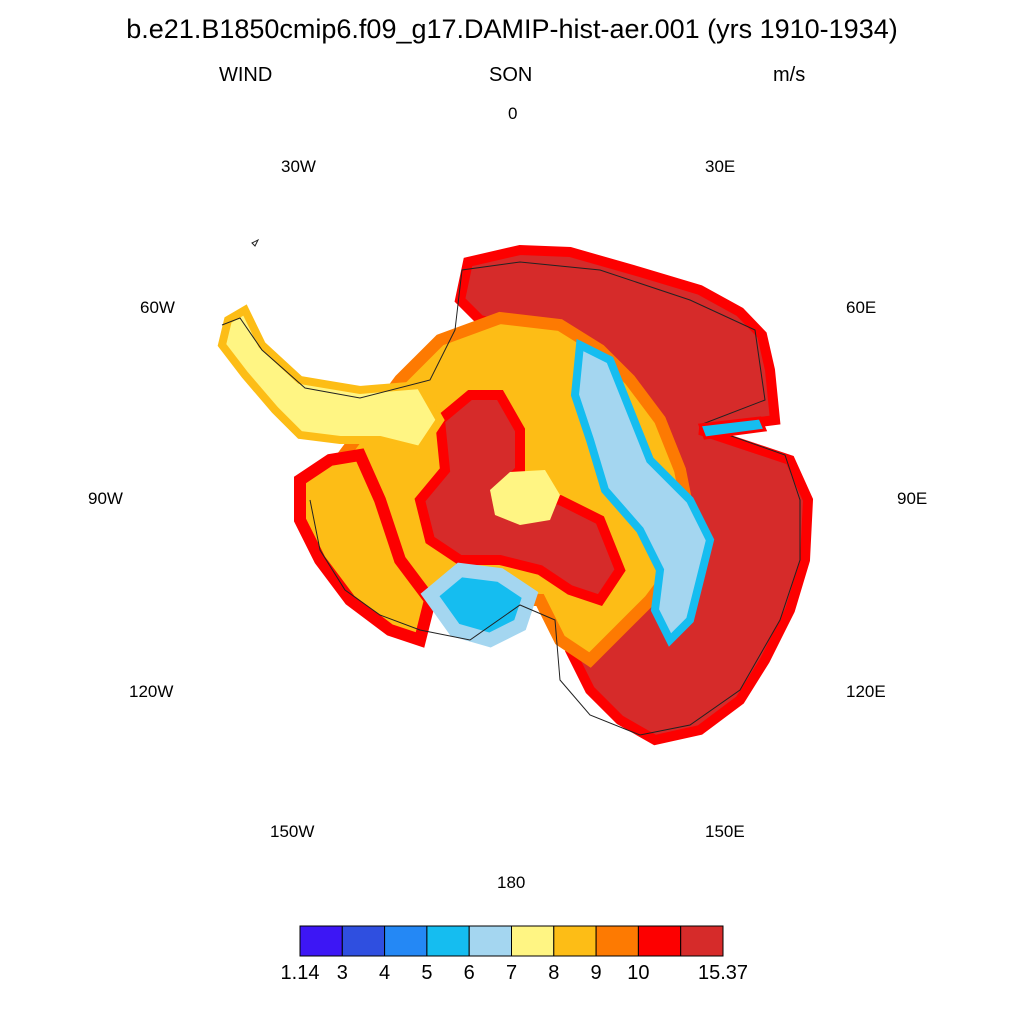 This screenshot has width=1024, height=1024. I want to click on colorbar-label-3: 5, so click(427, 973).